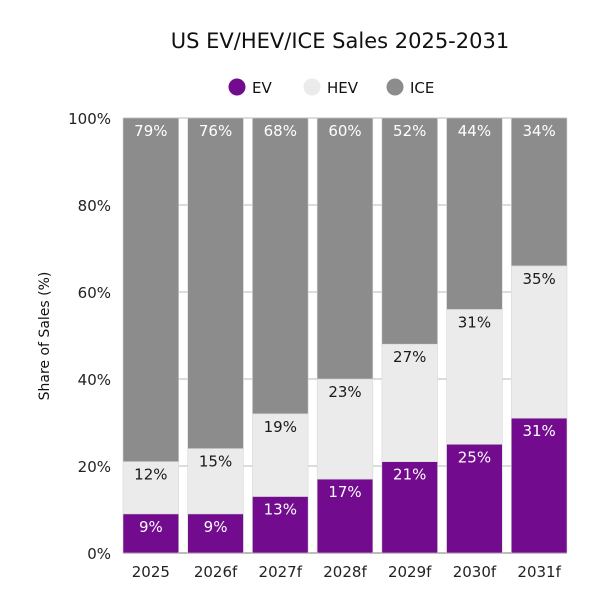 This screenshot has height=611, width=607. What do you see at coordinates (99, 554) in the screenshot?
I see `y-tick-label: 0%` at bounding box center [99, 554].